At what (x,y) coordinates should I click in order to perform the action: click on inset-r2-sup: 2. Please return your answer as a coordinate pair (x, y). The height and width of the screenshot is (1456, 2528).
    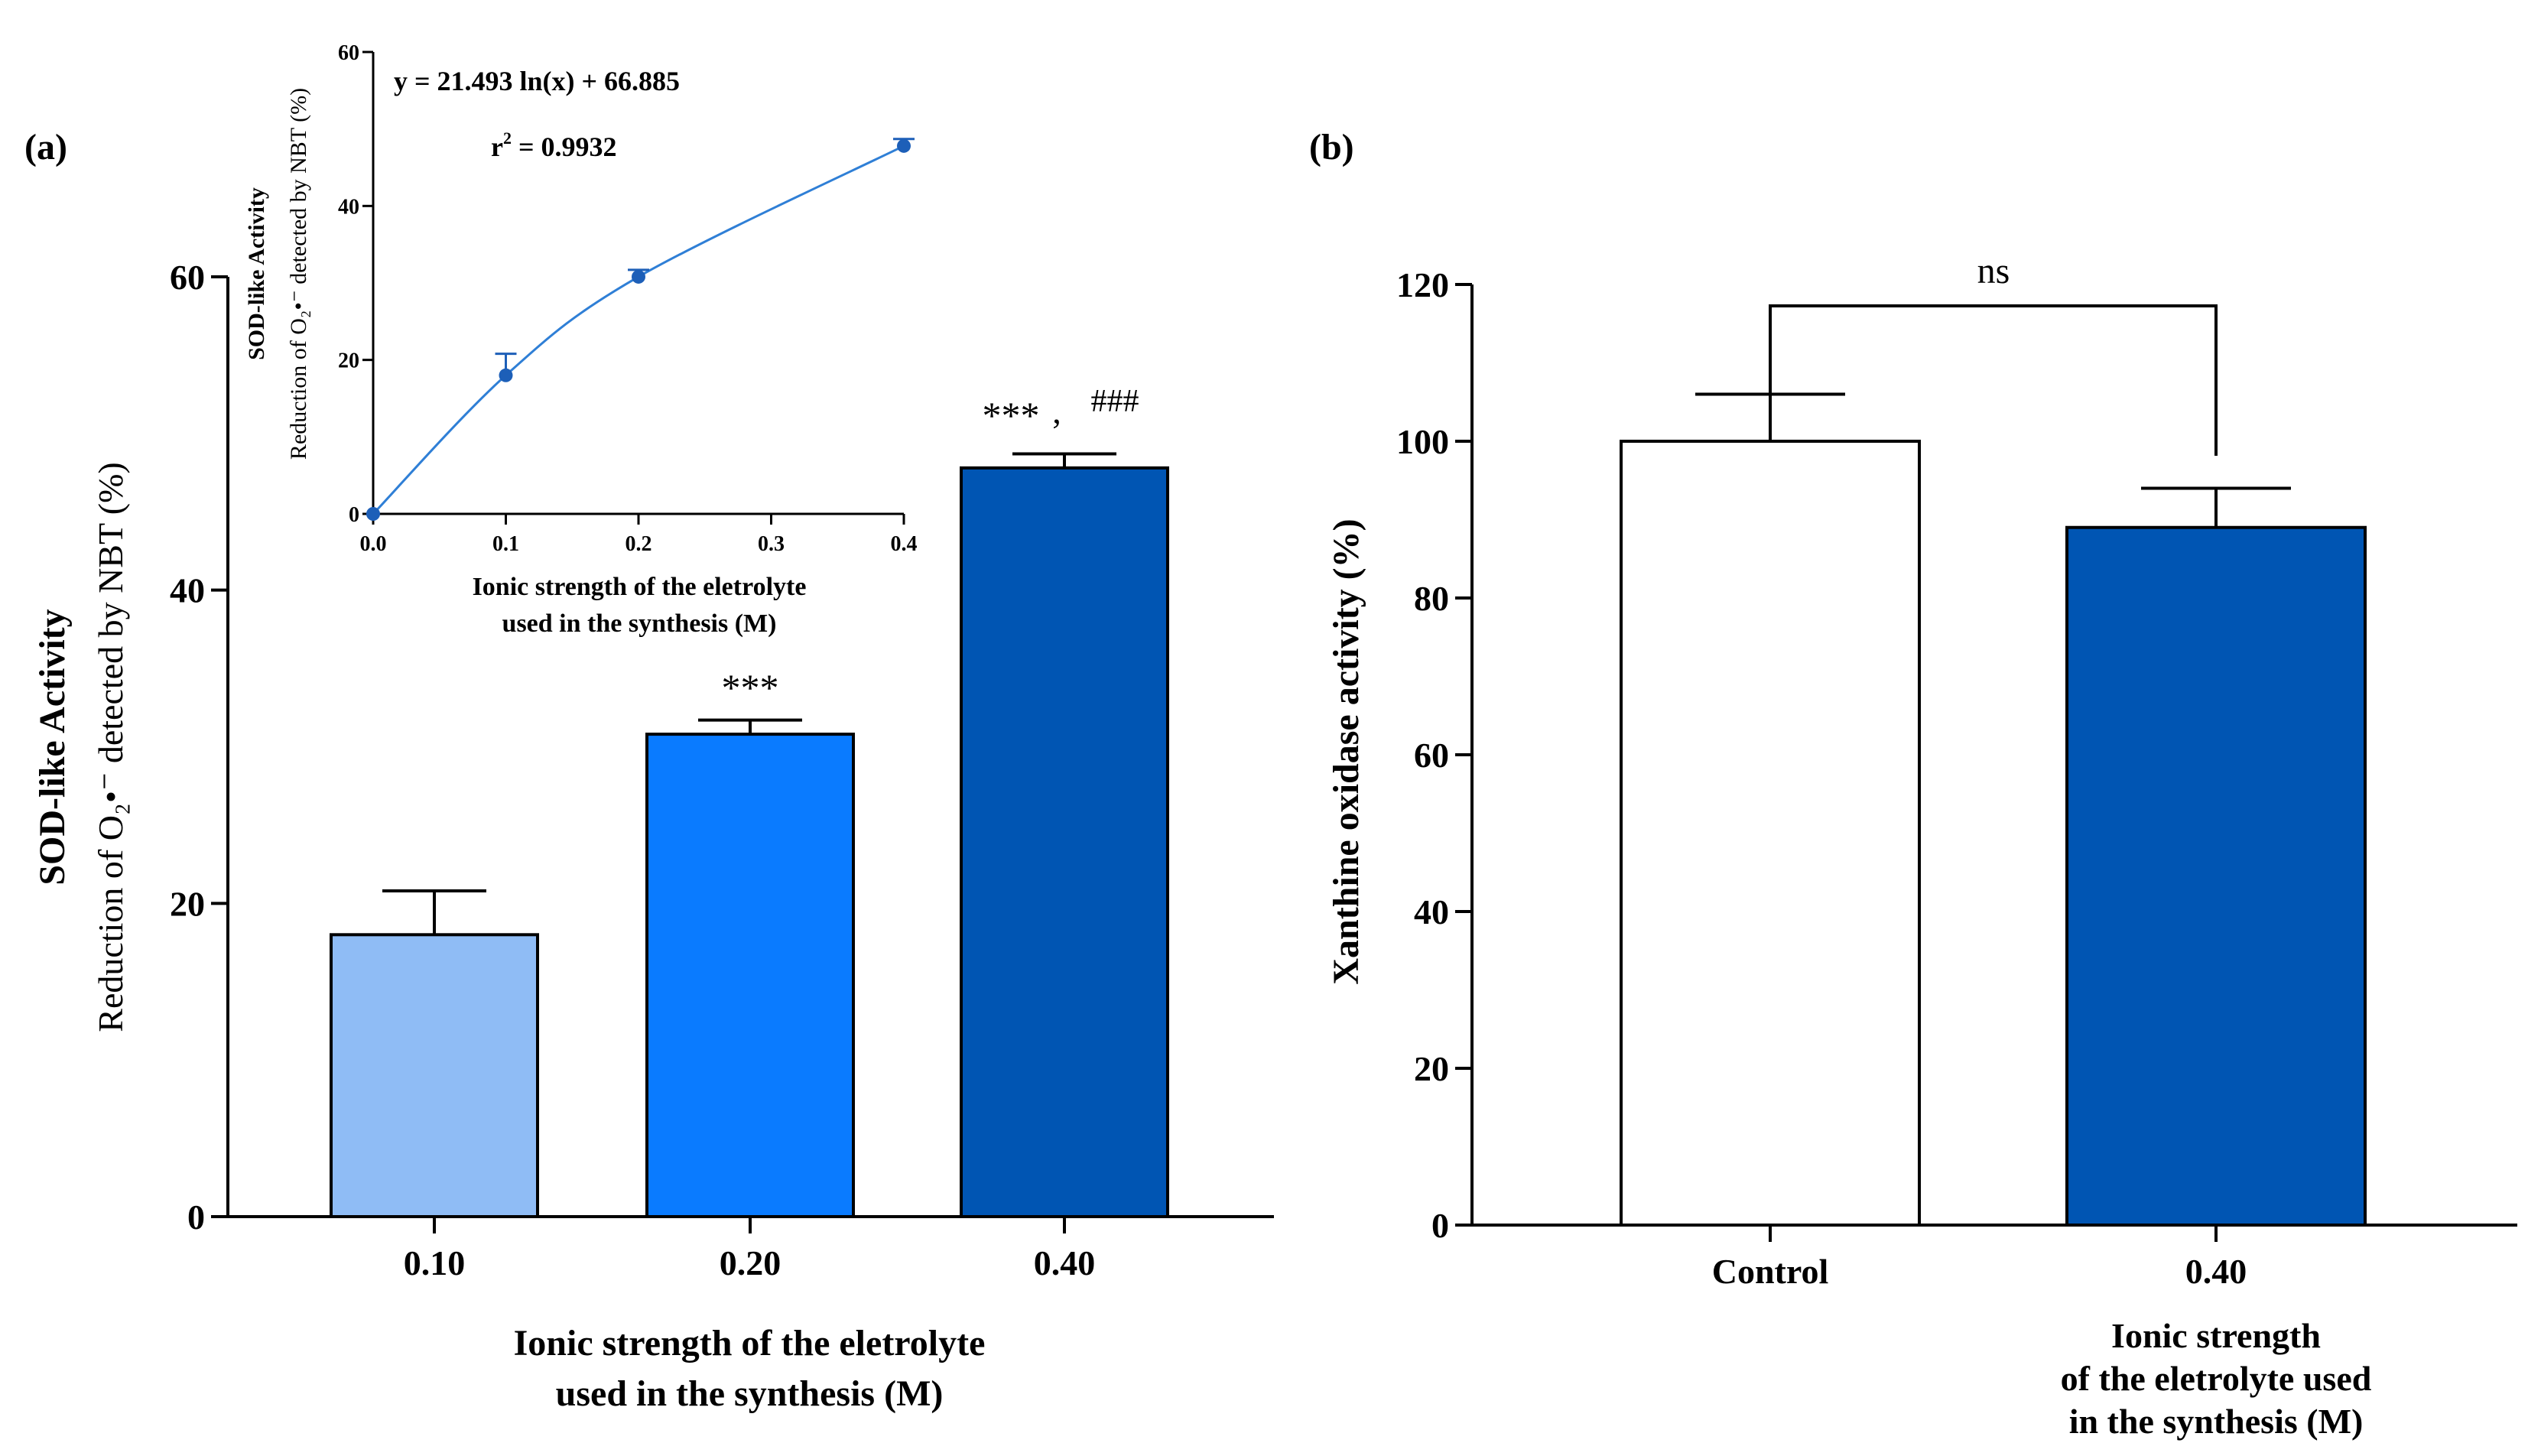
    Looking at the image, I should click on (507, 138).